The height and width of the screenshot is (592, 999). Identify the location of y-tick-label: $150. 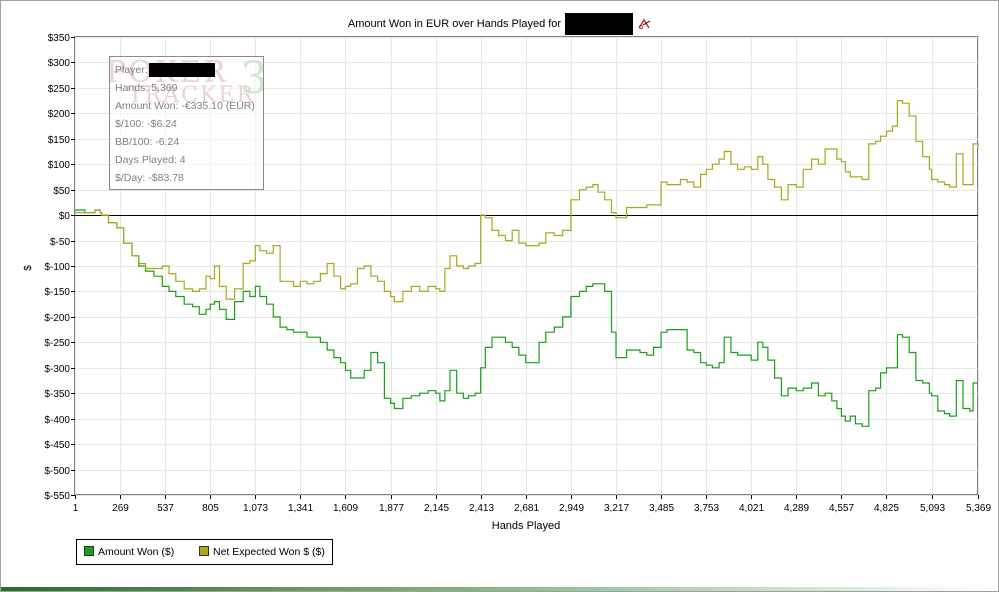
(59, 140).